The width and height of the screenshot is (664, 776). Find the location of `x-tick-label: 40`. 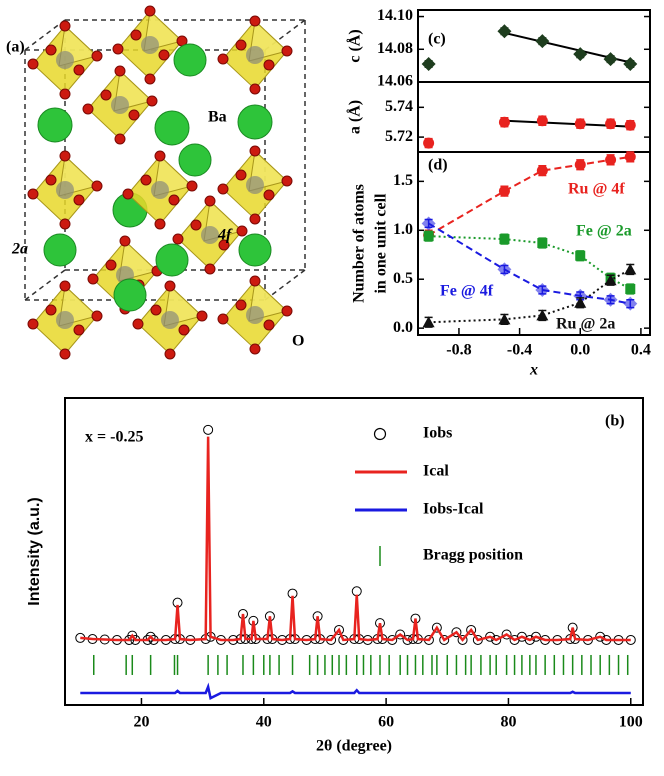

x-tick-label: 40 is located at coordinates (264, 722).